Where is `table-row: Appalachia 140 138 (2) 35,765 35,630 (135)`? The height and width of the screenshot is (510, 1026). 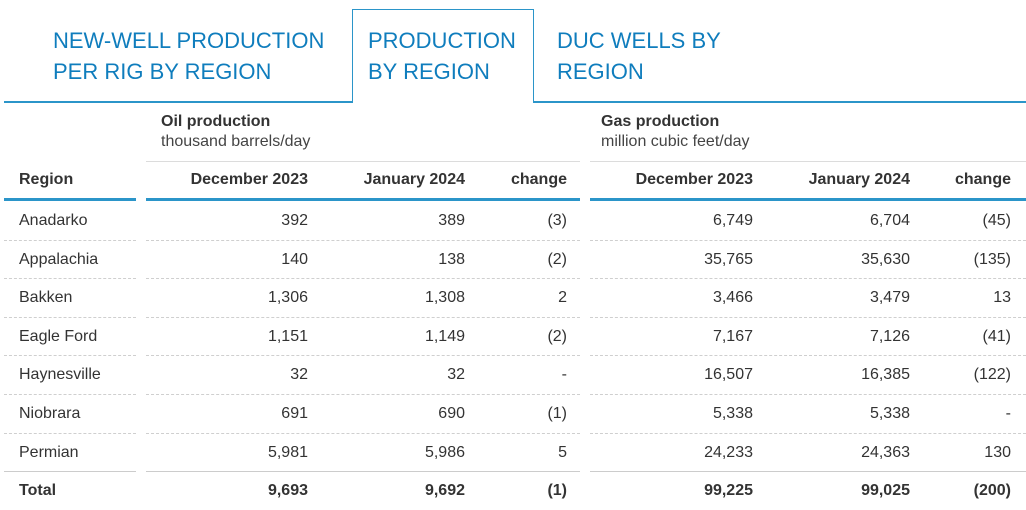 table-row: Appalachia 140 138 (2) 35,765 35,630 (135) is located at coordinates (513, 260).